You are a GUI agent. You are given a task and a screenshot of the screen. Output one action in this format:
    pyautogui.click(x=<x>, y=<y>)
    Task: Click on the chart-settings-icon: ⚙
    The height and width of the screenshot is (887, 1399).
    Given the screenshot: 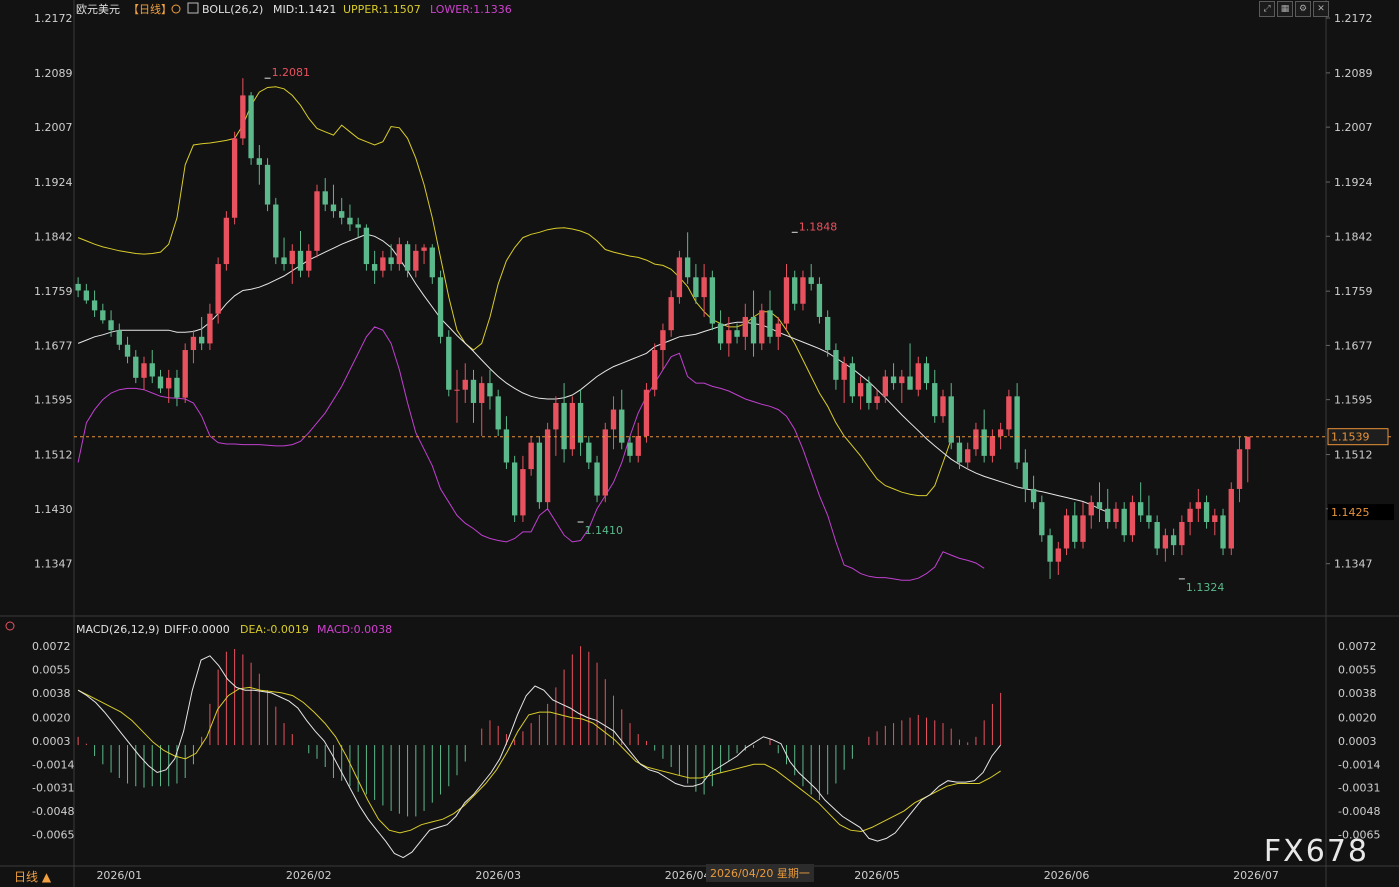 What is the action you would take?
    pyautogui.click(x=1303, y=9)
    